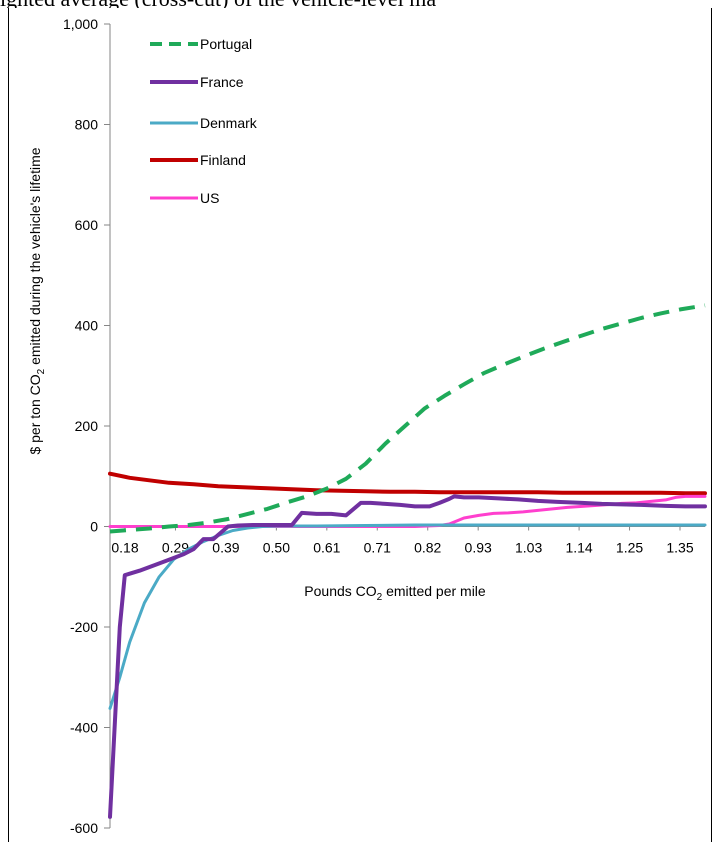  Describe the element at coordinates (87, 326) in the screenshot. I see `y-tick-label: 400` at that location.